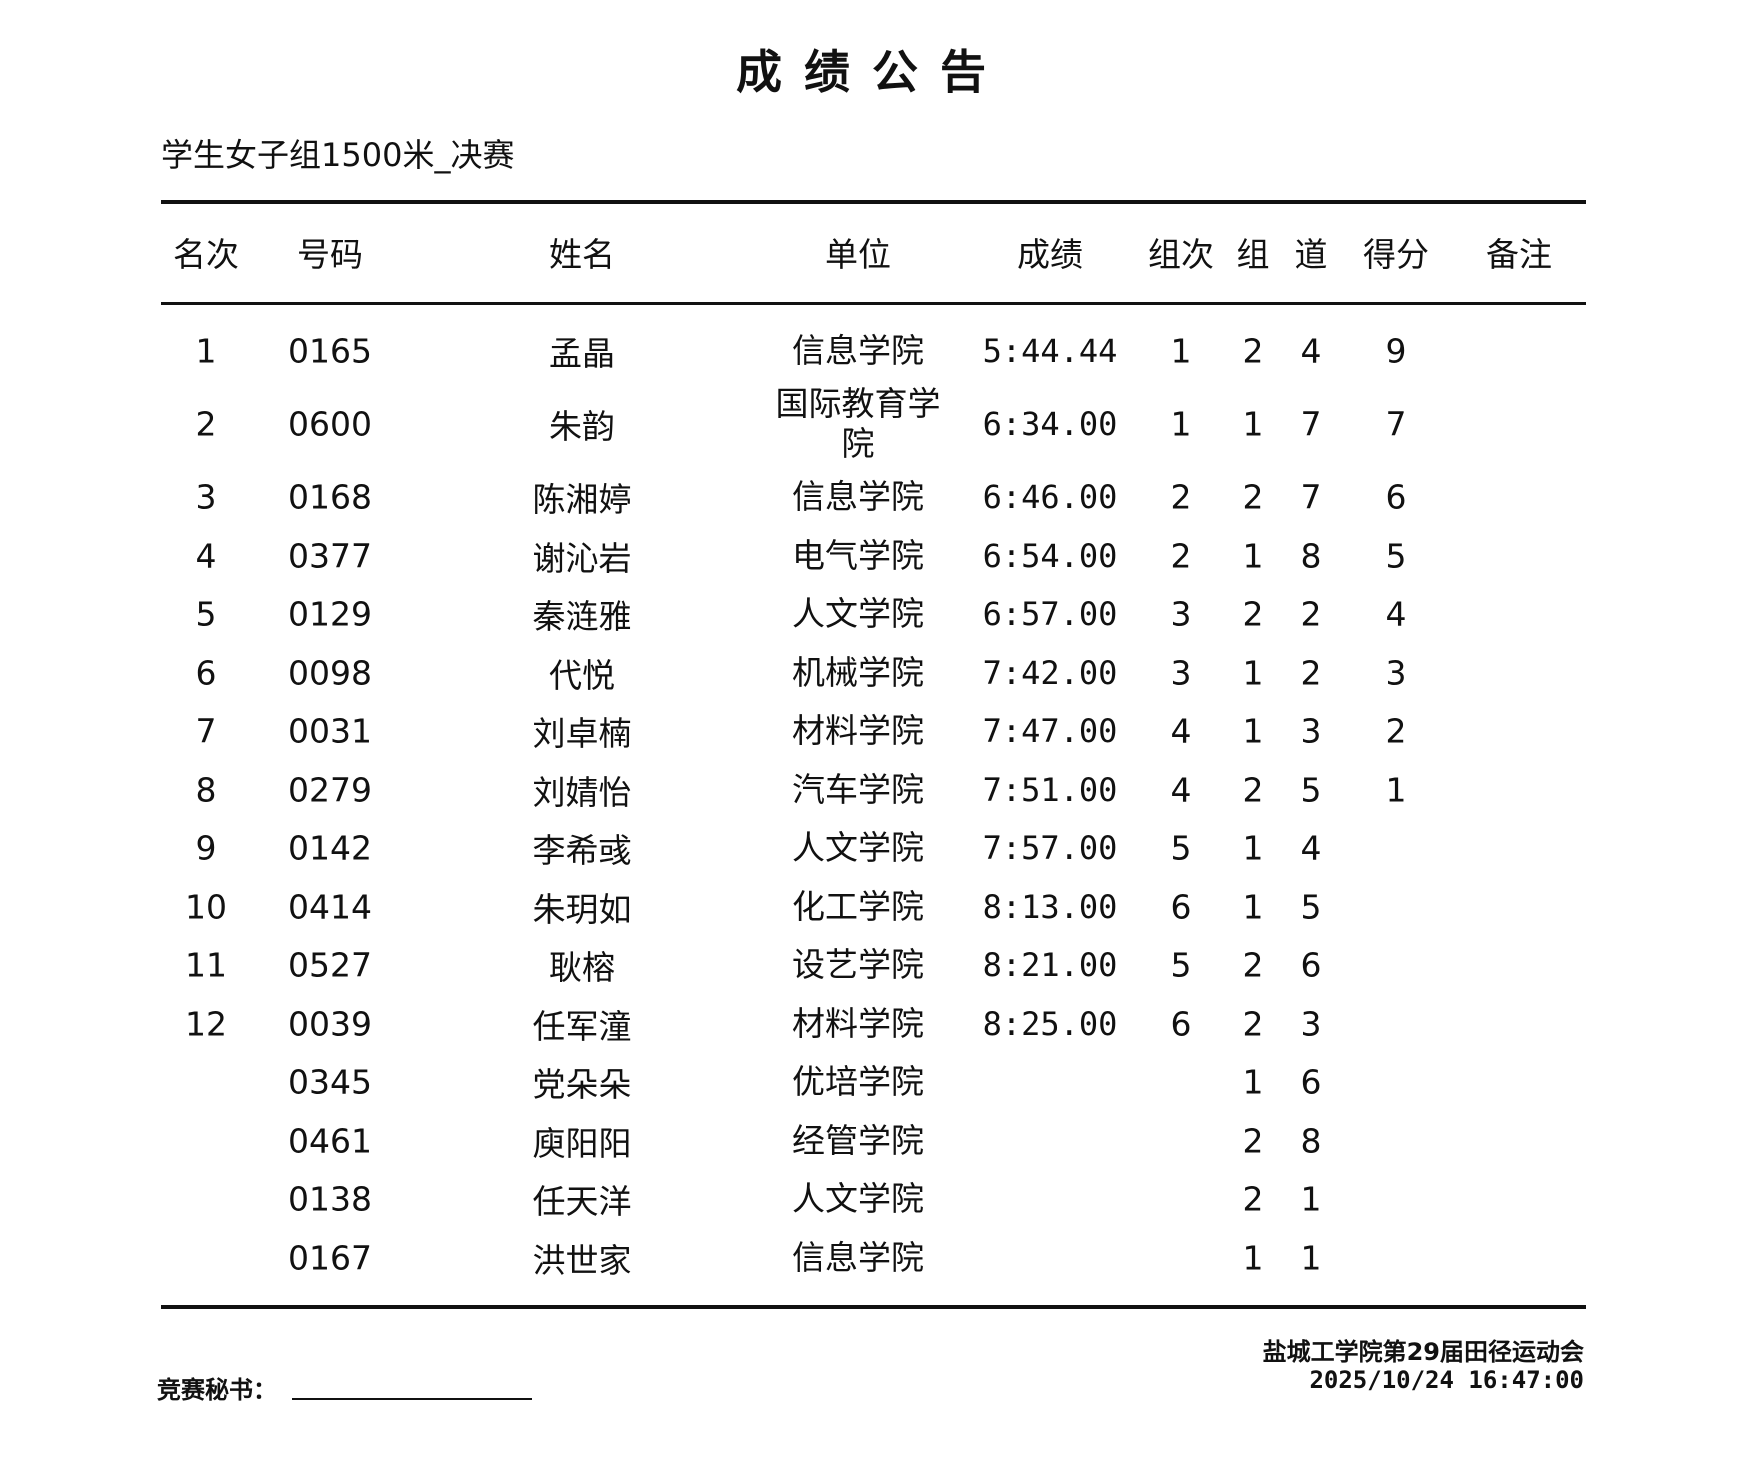  What do you see at coordinates (1181, 789) in the screenshot?
I see `cell-heat: 4` at bounding box center [1181, 789].